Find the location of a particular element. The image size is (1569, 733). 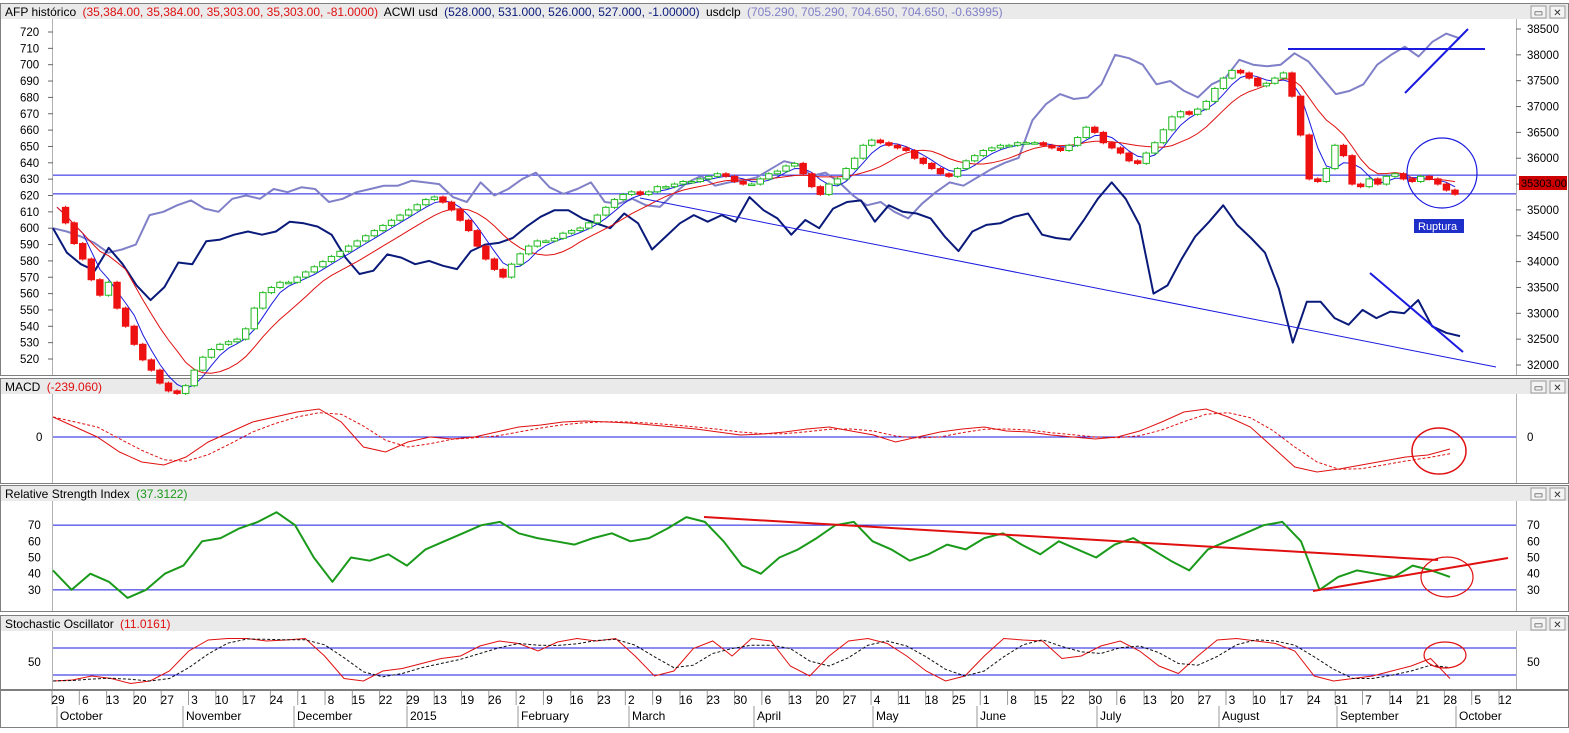

day-label: 23 is located at coordinates (714, 700).